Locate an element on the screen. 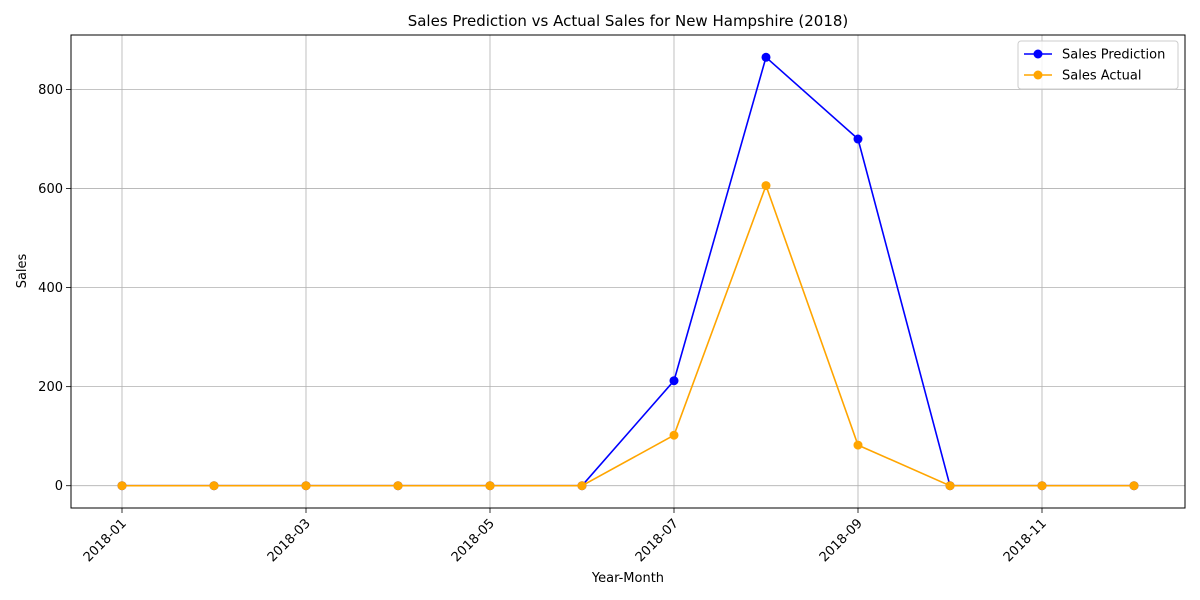  y-tick-label: 800 is located at coordinates (50, 90).